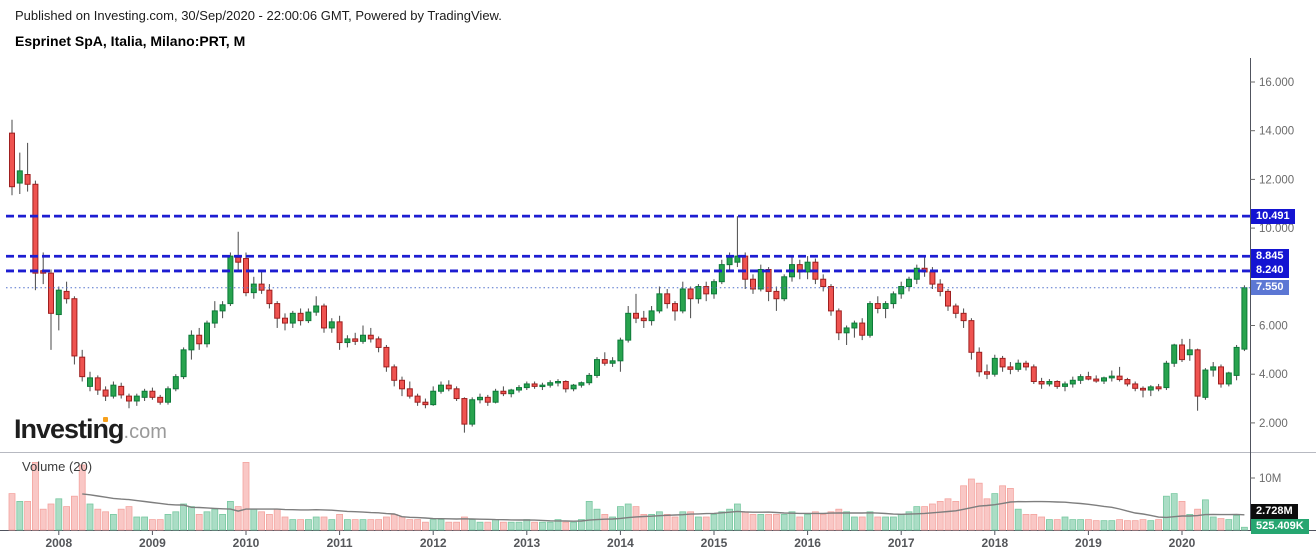 Image resolution: width=1316 pixels, height=558 pixels. I want to click on year-axis-label: 2010, so click(246, 543).